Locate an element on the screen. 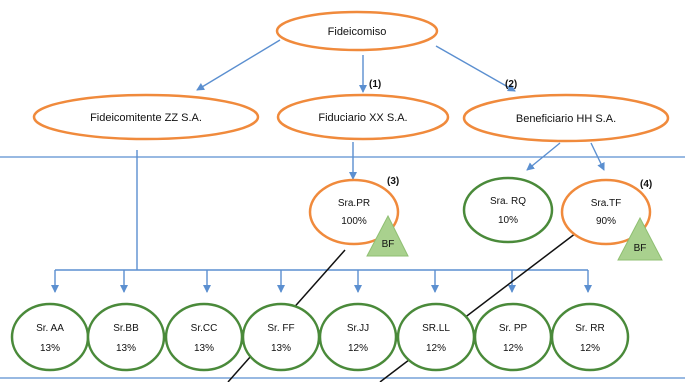  person-name: Sr. RR is located at coordinates (589, 328).